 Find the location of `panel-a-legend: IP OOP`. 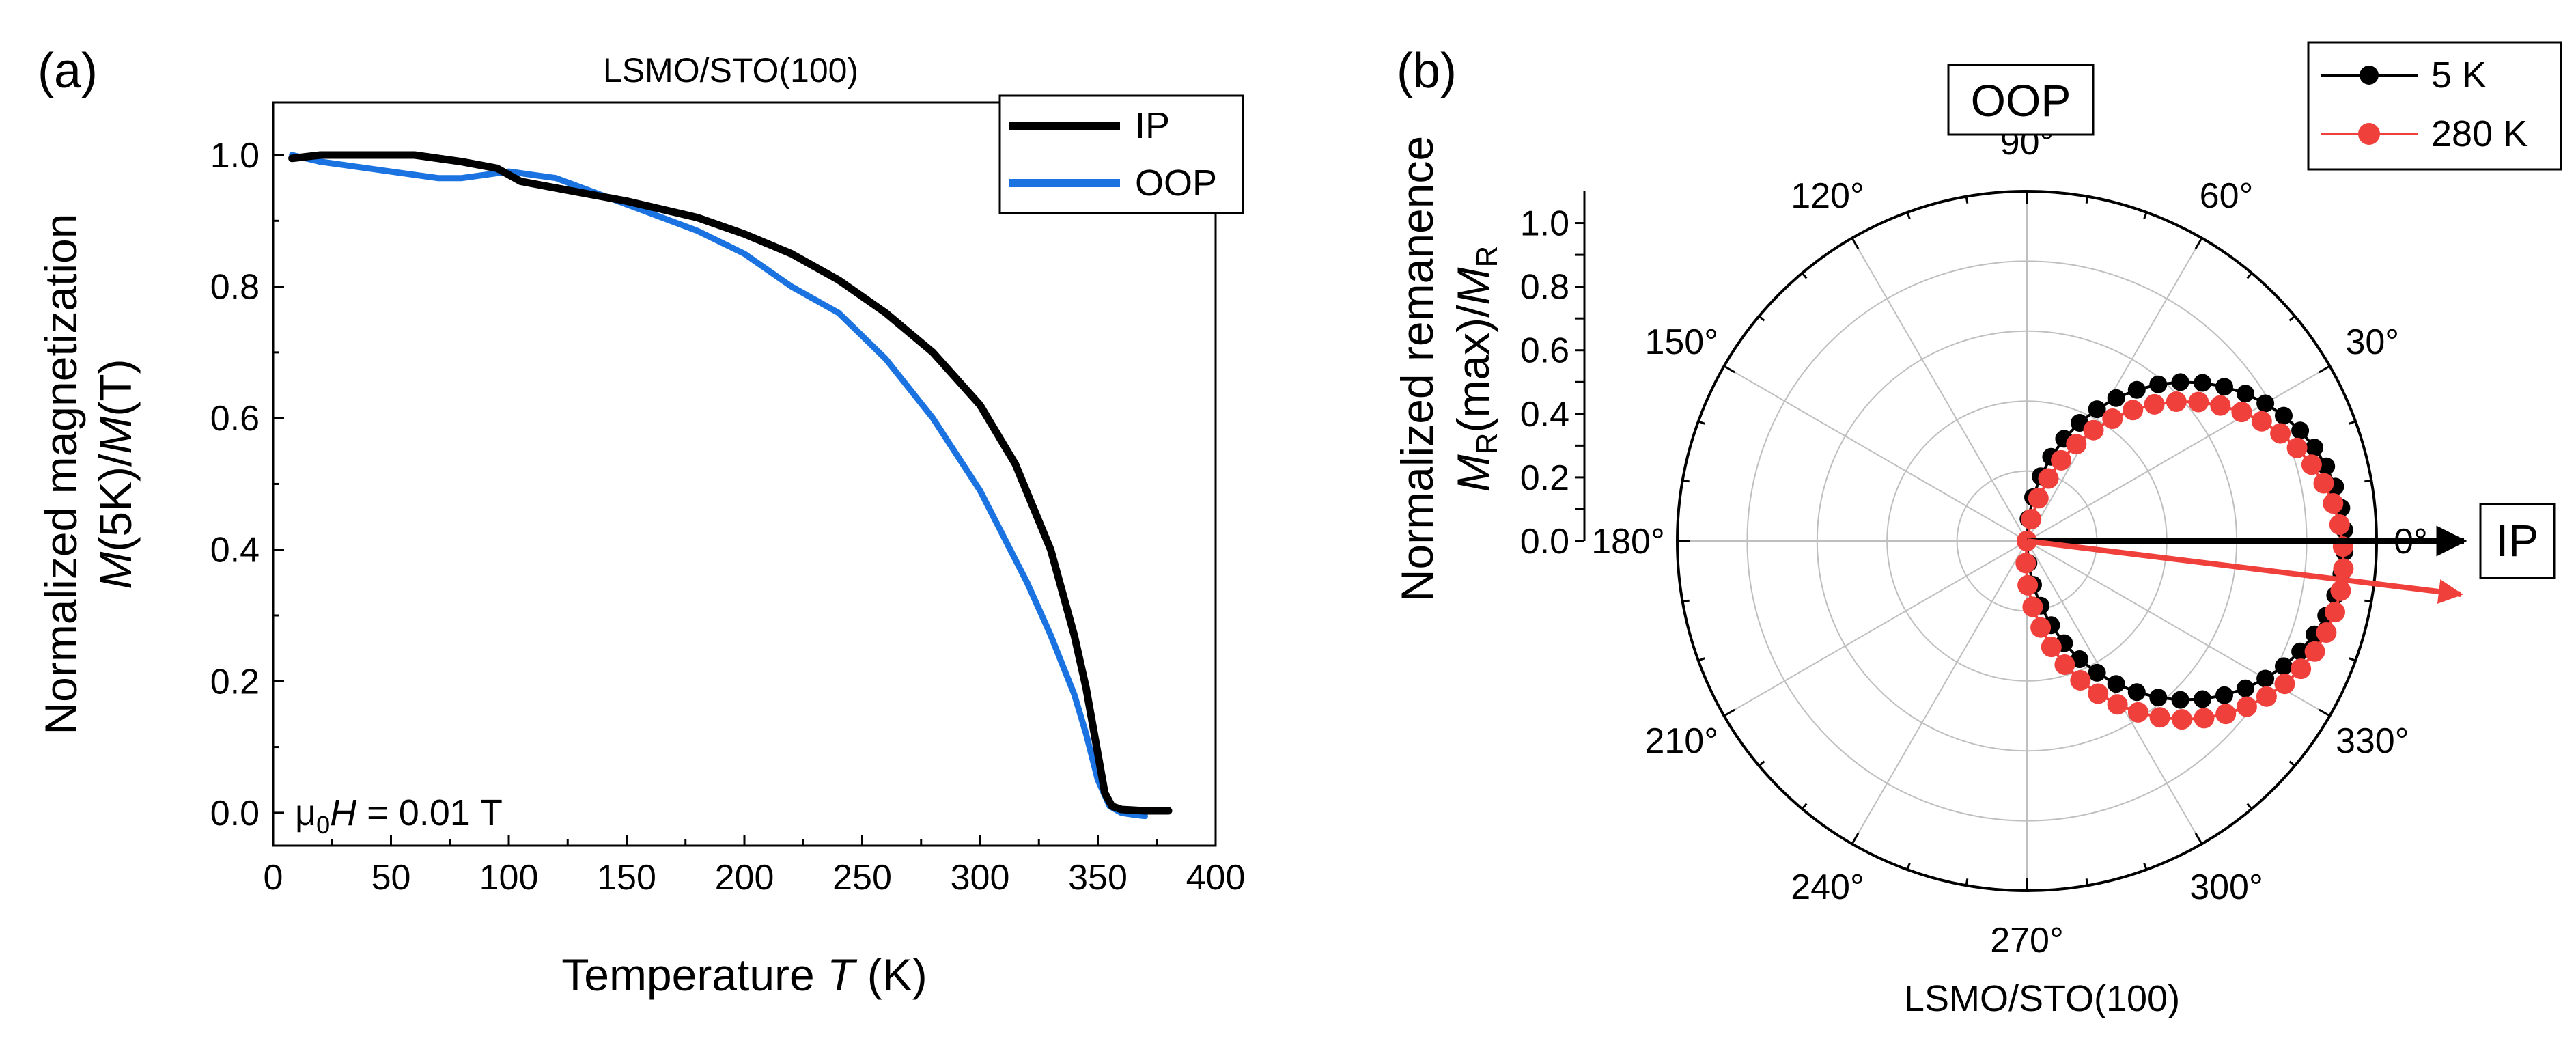

panel-a-legend: IP OOP is located at coordinates (1121, 154).